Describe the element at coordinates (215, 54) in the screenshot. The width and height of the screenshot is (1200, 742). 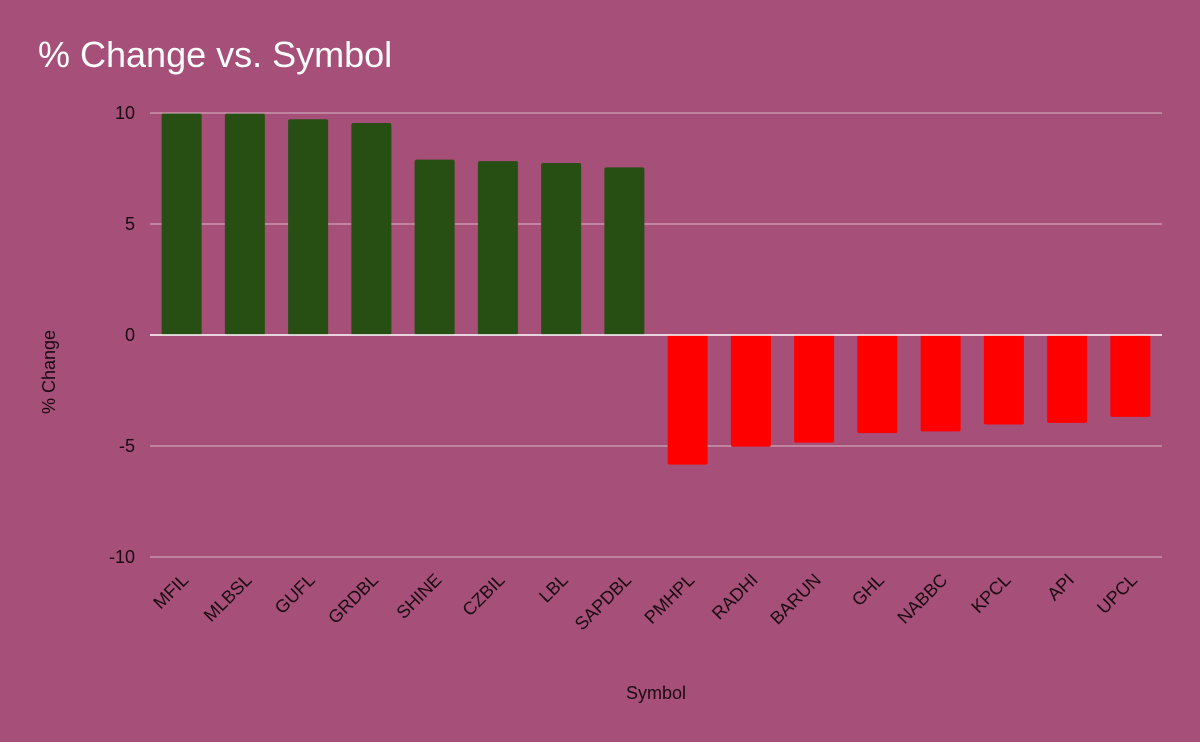
I see `chart-title: % Change vs. Symbol` at that location.